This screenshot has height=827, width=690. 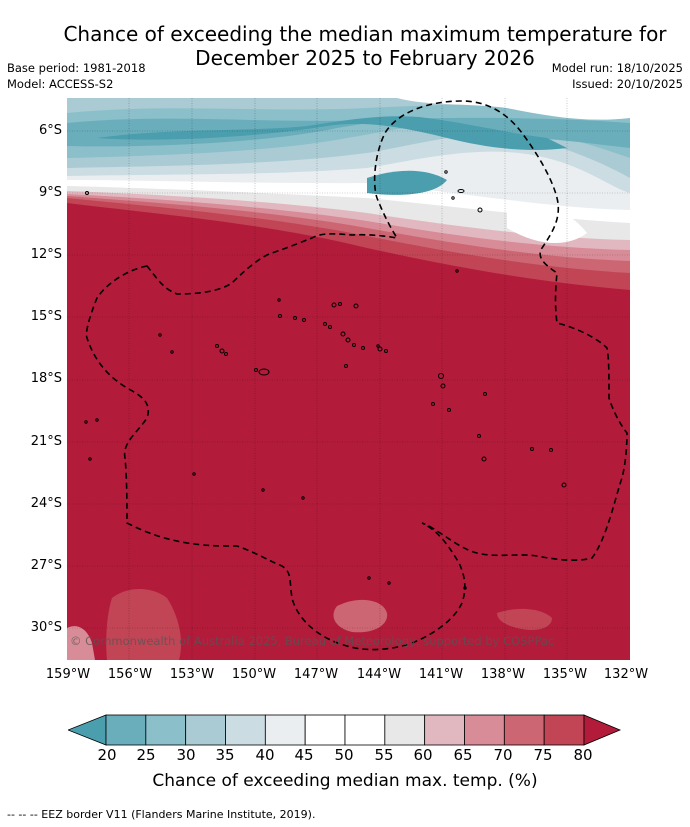 I want to click on x-tick-label: 147°W, so click(x=316, y=674).